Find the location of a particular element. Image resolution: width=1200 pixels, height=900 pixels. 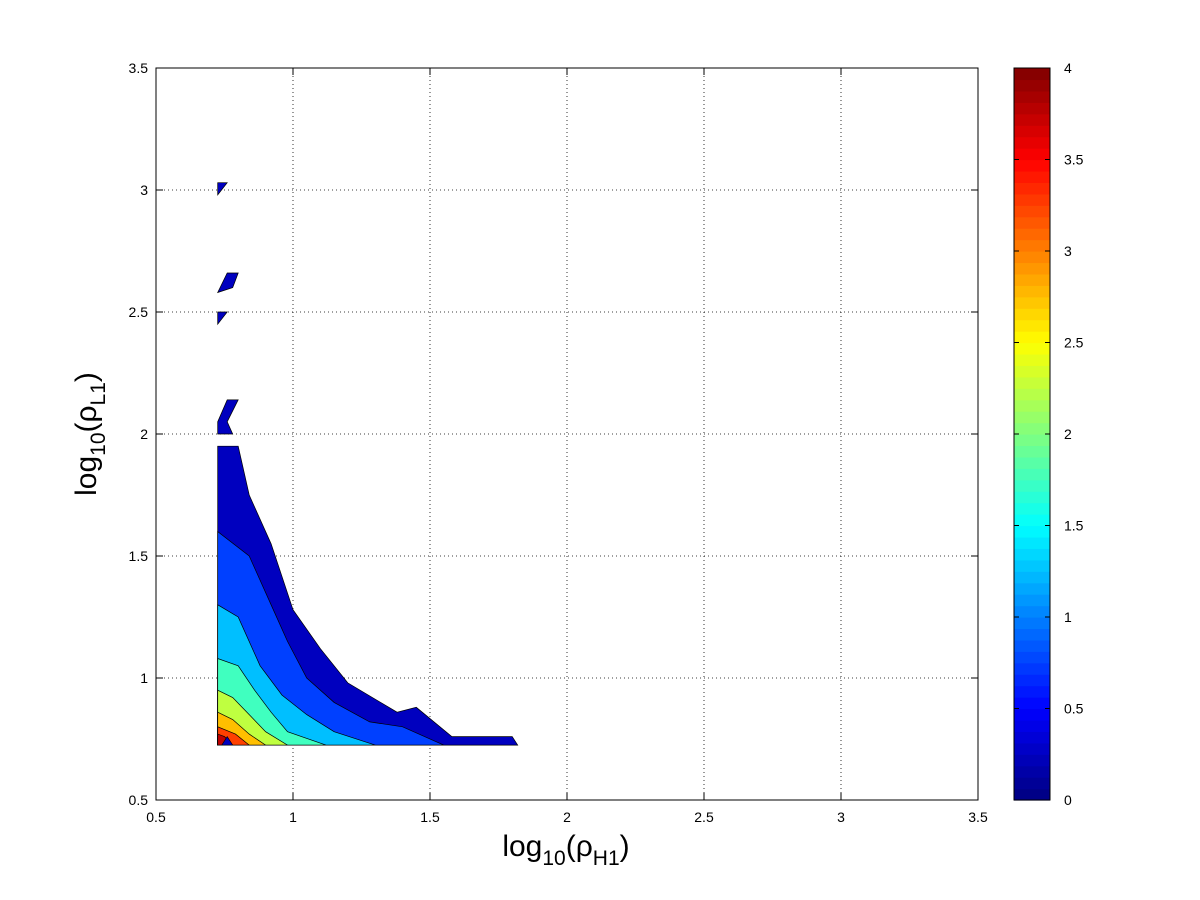

x-tick-label: 0.5 is located at coordinates (156, 817).